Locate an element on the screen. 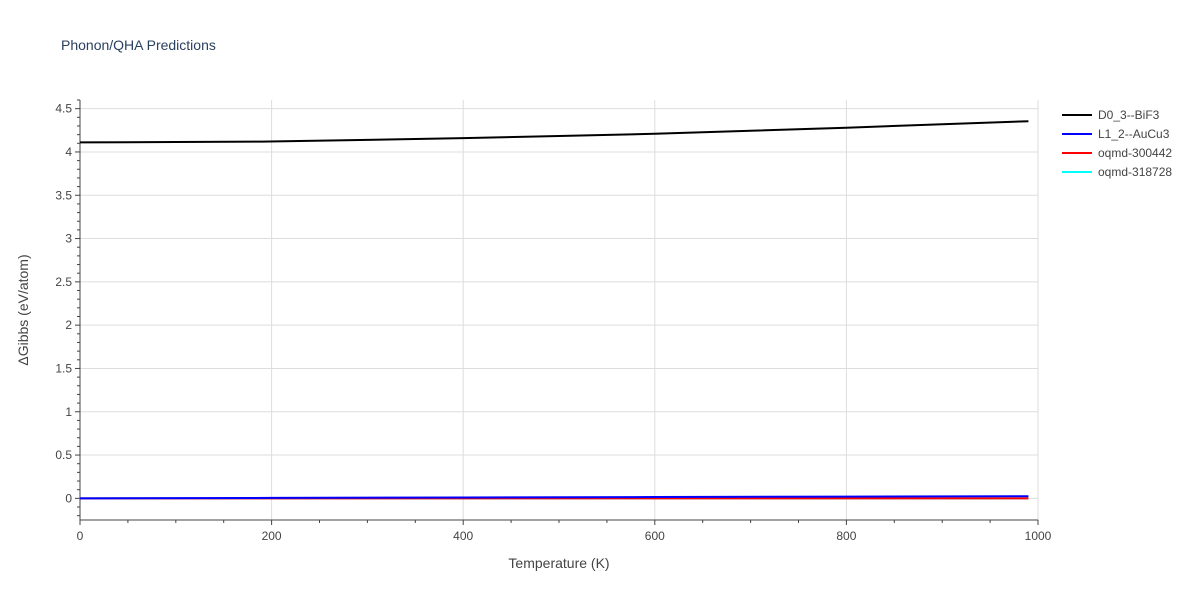 The image size is (1200, 600). x-tick-label: 600 is located at coordinates (655, 536).